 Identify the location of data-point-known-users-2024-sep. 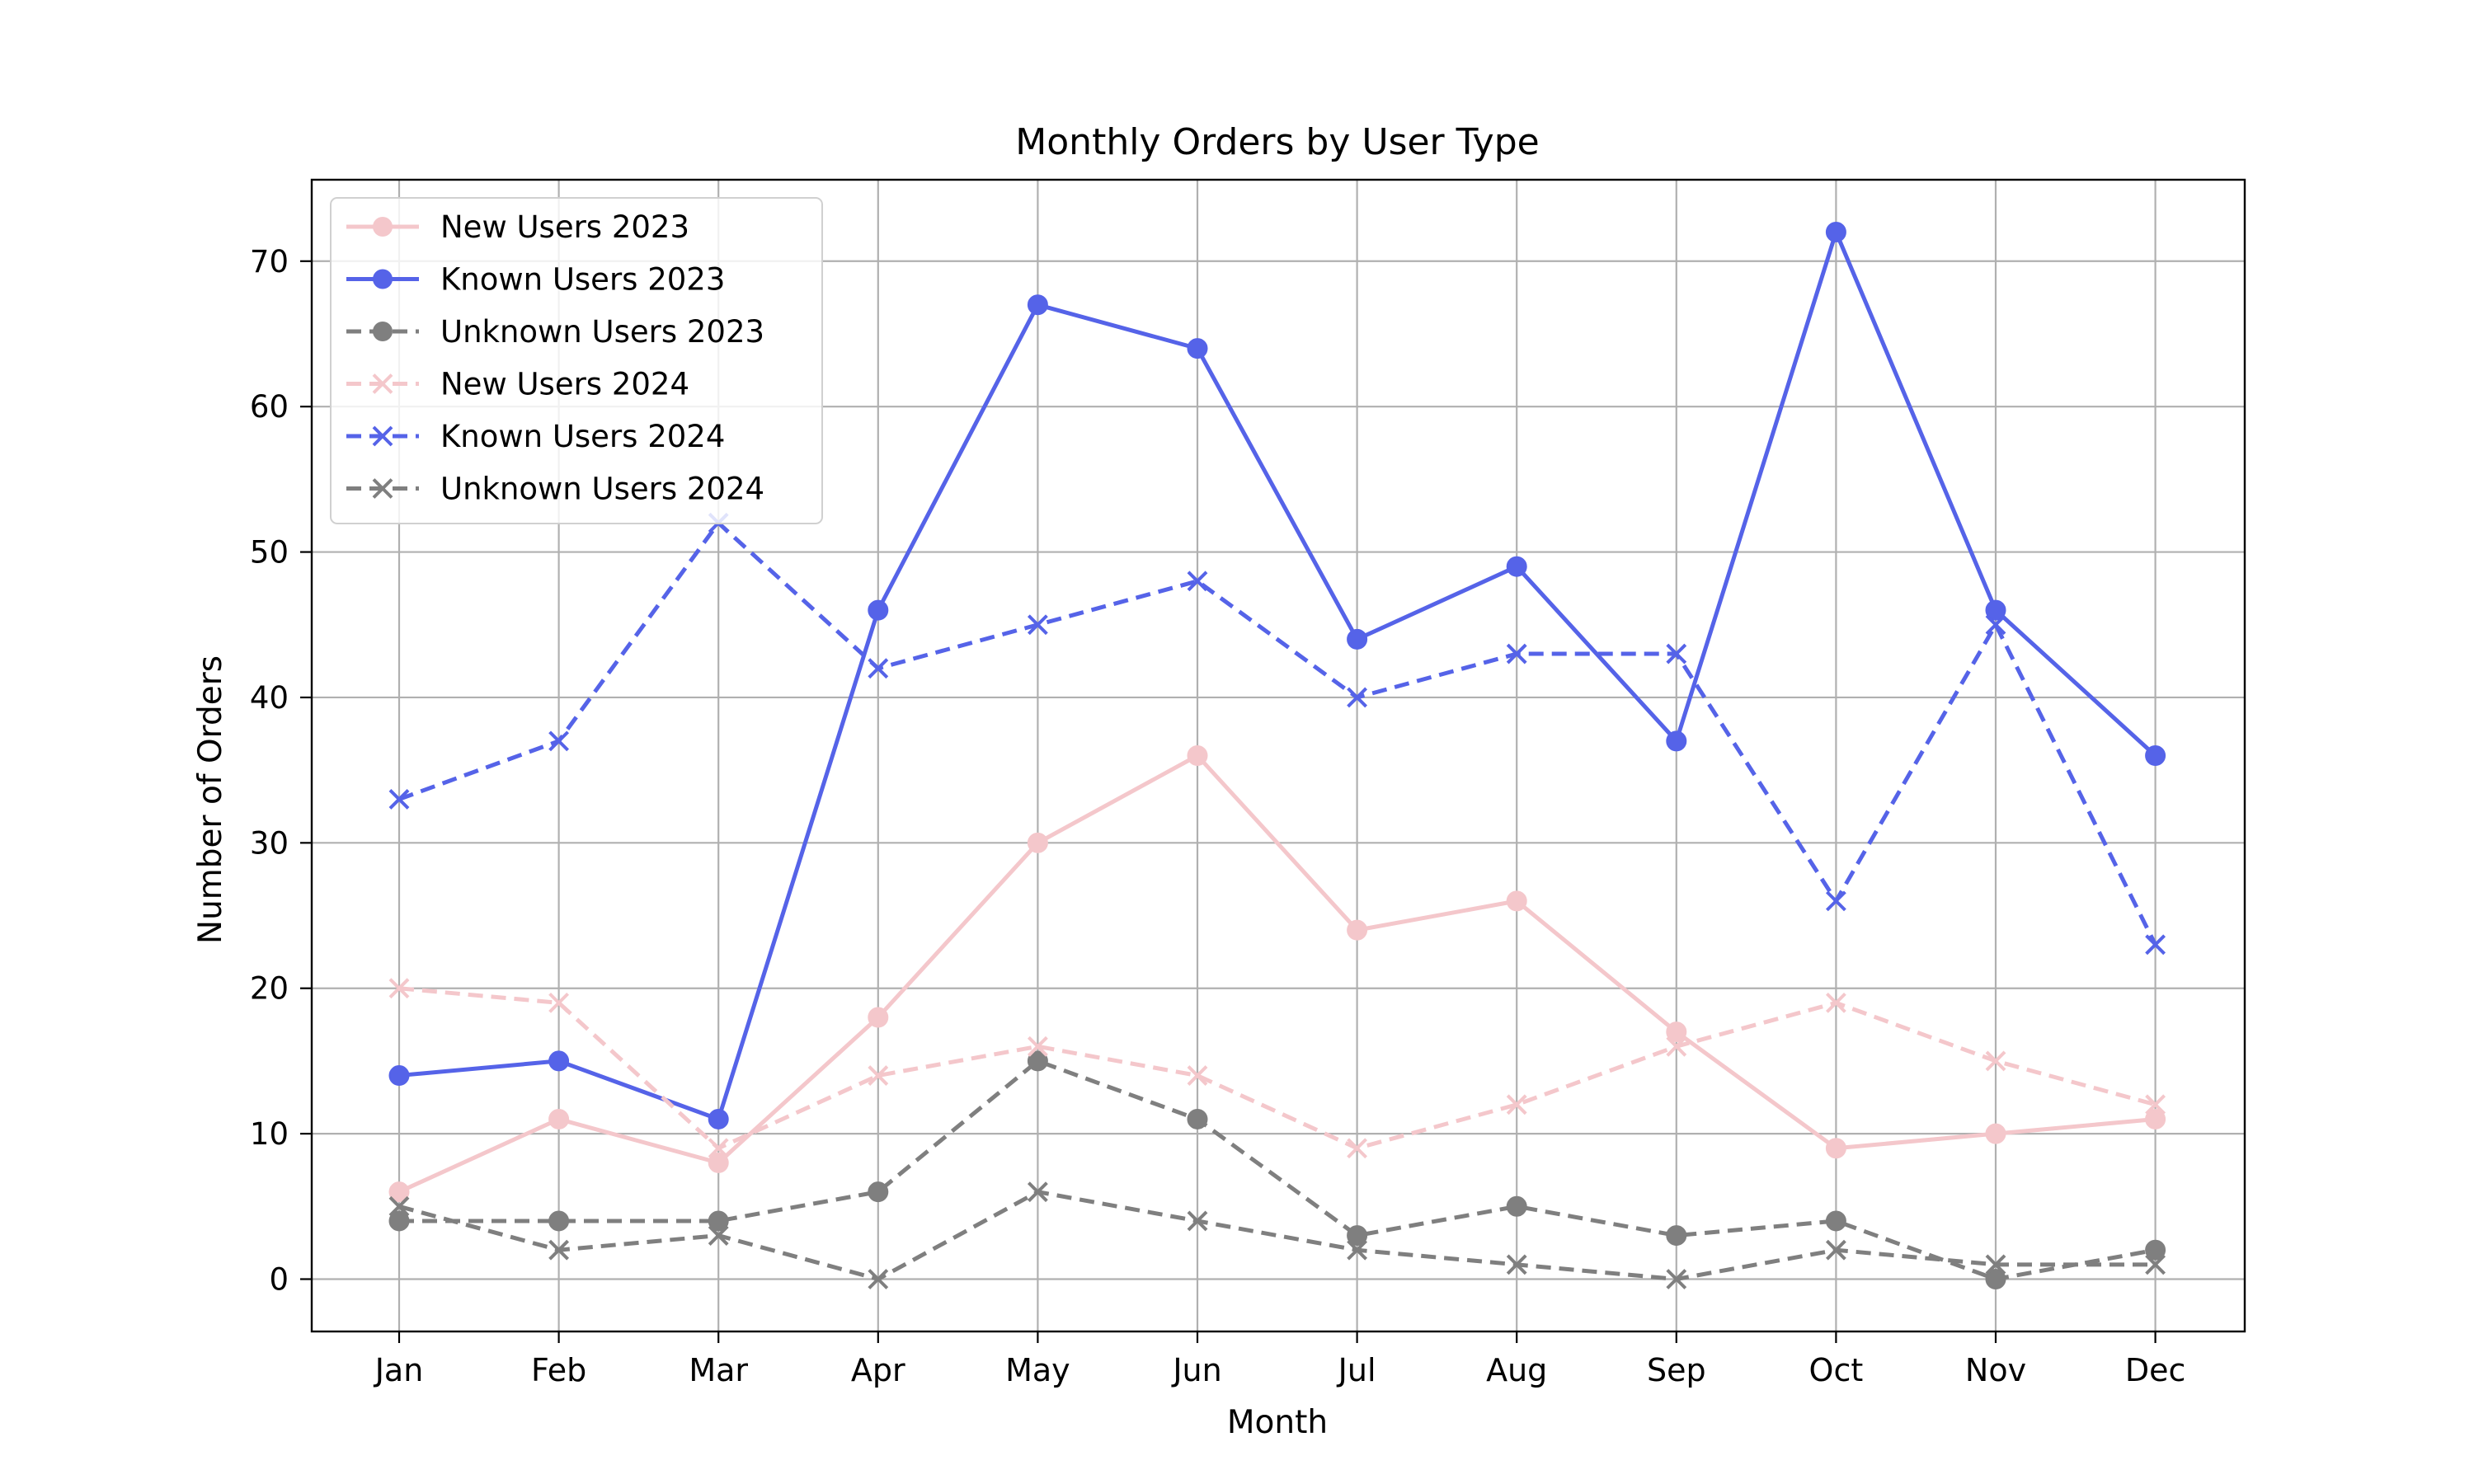
(1676, 654).